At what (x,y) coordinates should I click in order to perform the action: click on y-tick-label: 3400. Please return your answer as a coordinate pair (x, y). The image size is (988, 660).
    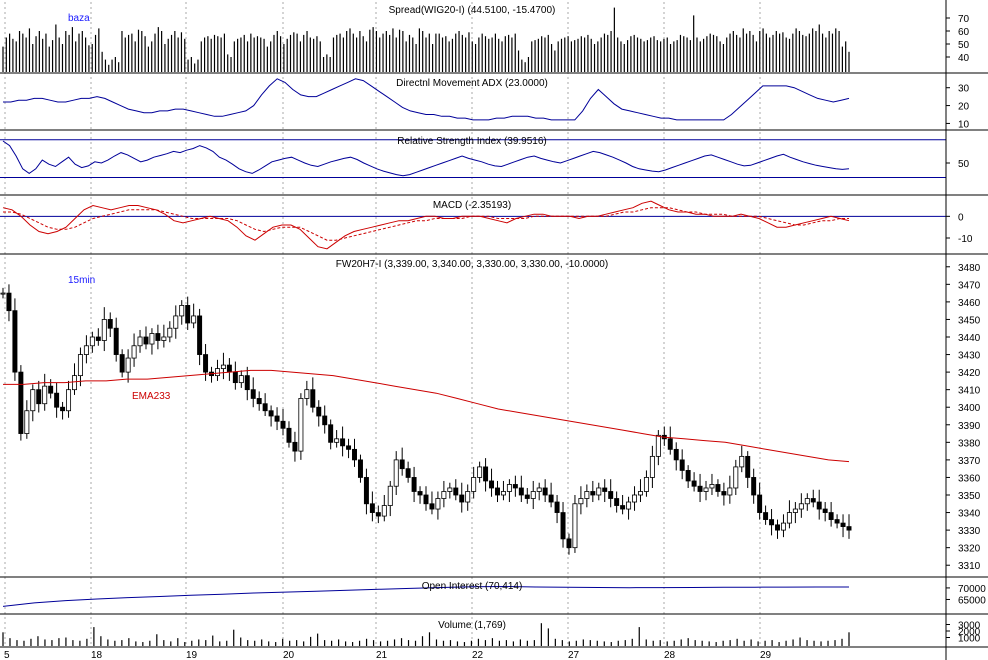
    Looking at the image, I should click on (969, 408).